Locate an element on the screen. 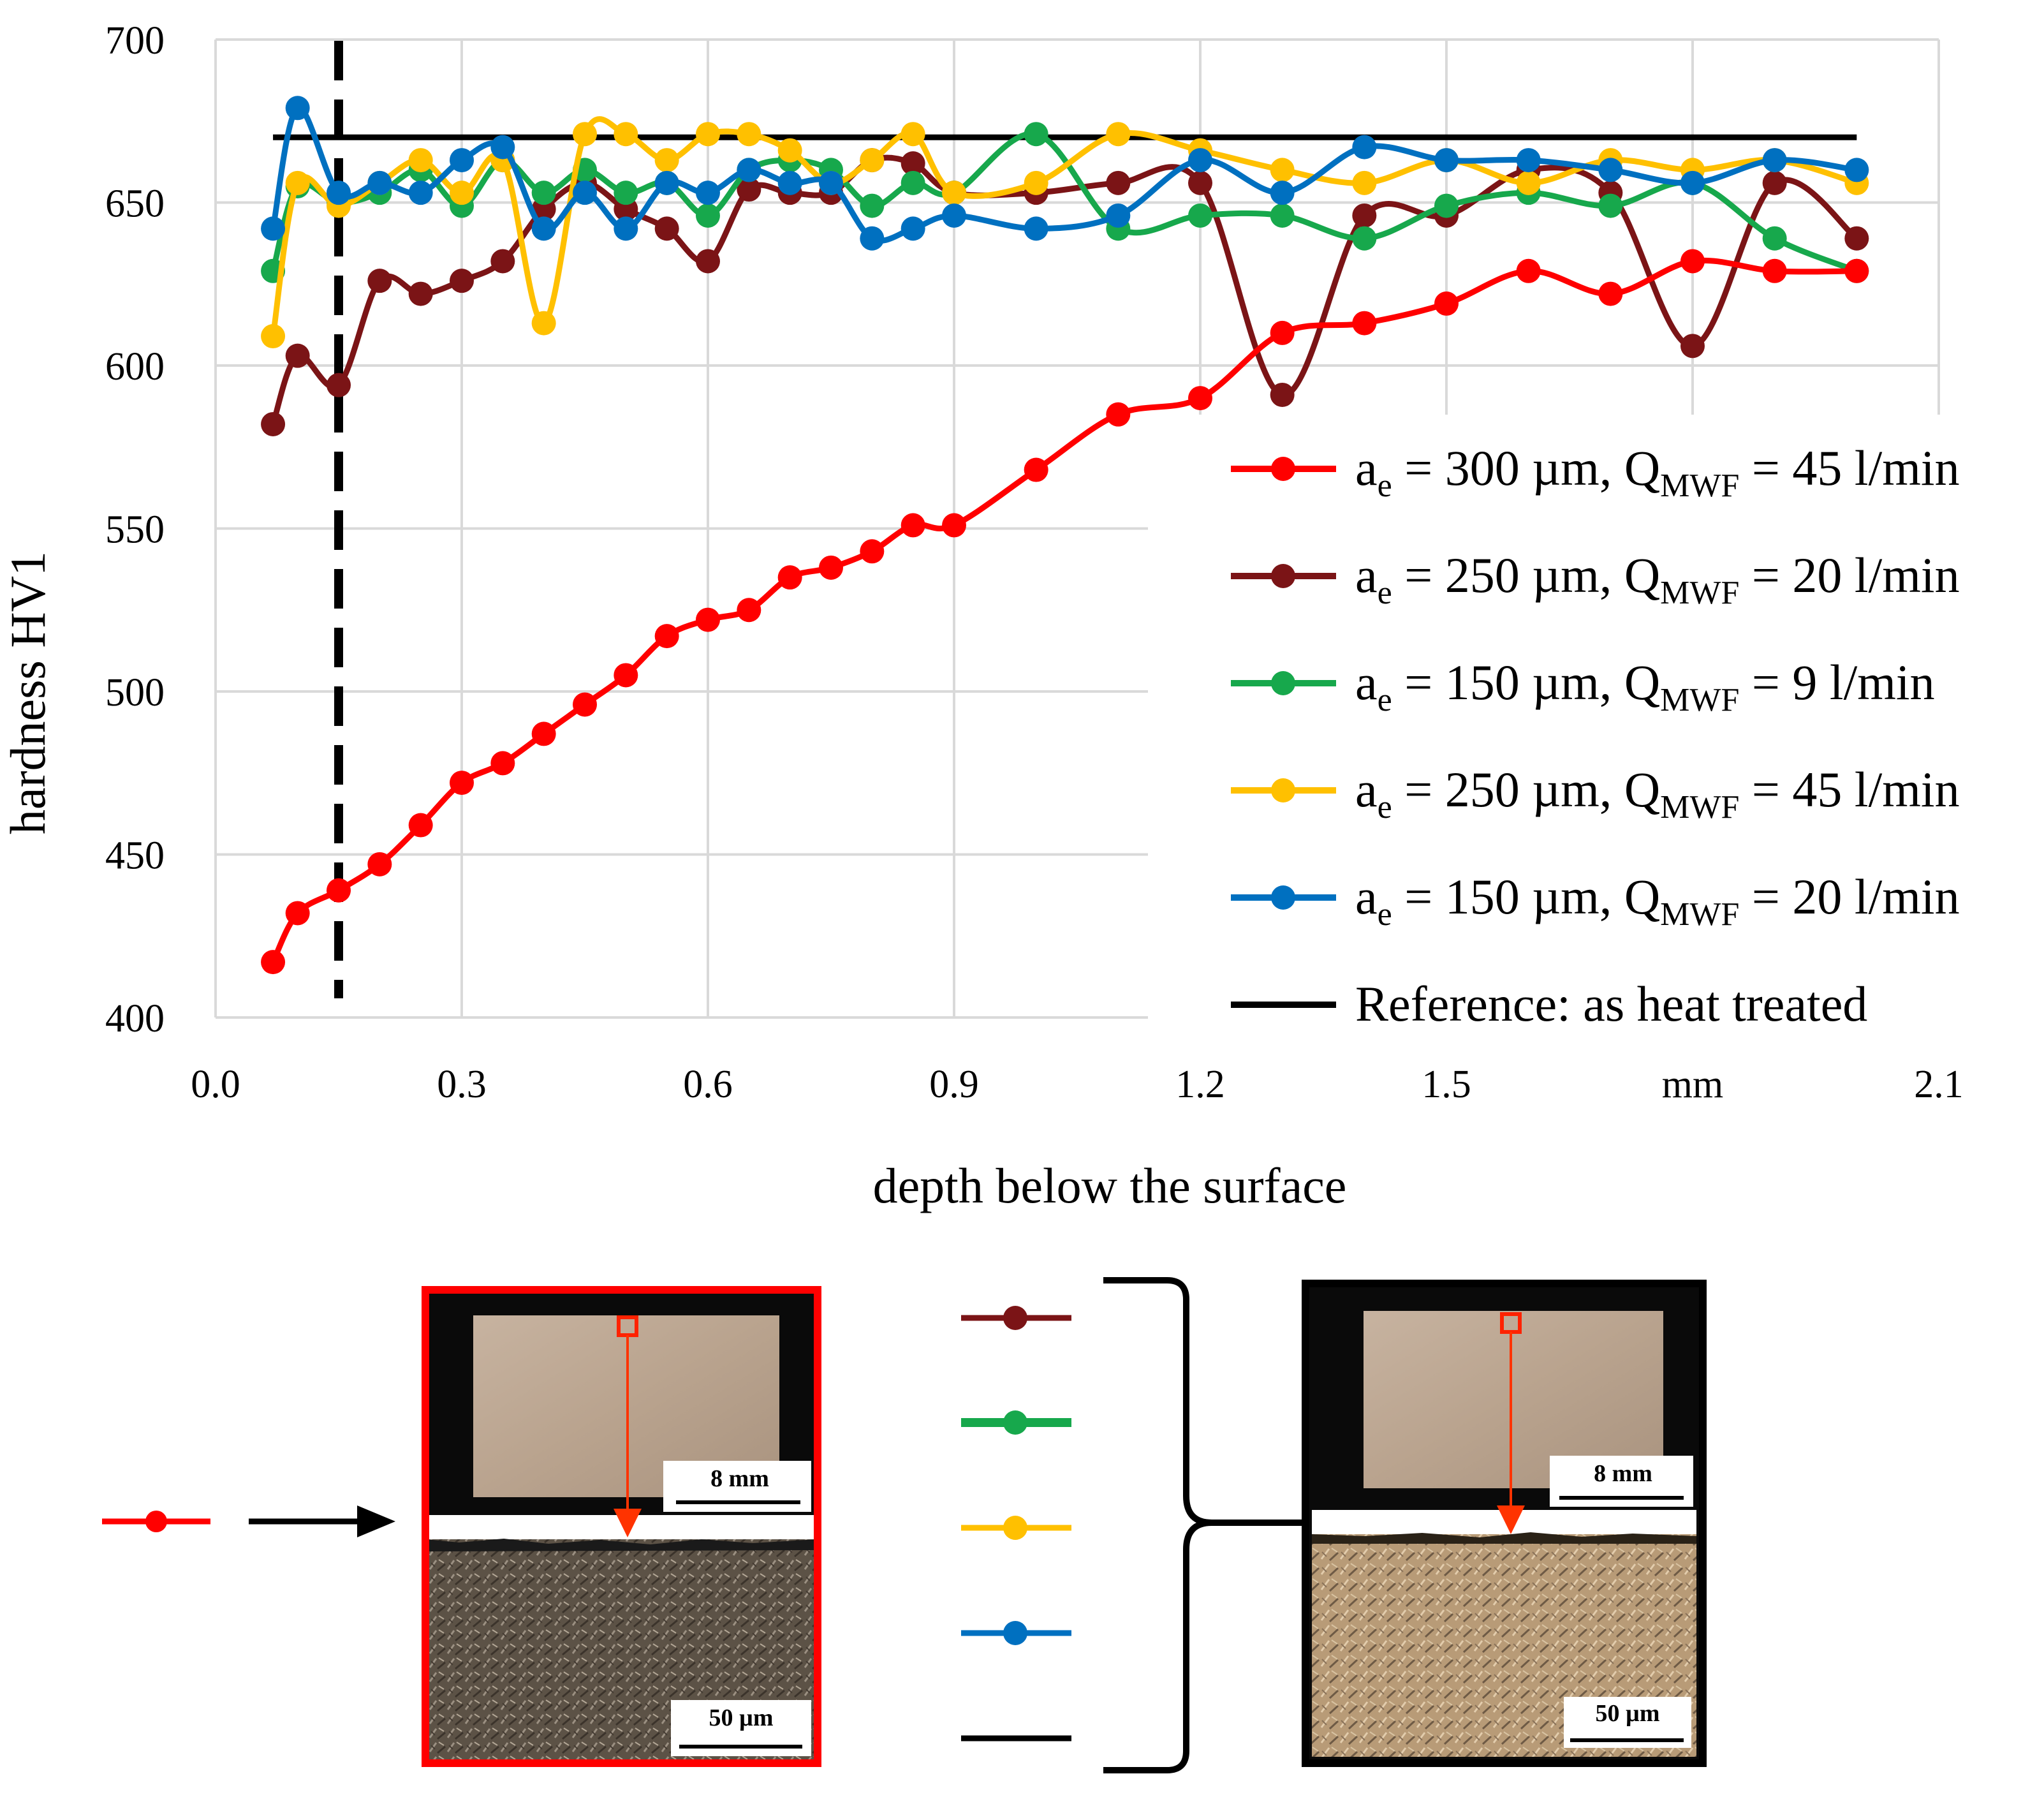 Image resolution: width=2044 pixels, height=1797 pixels. y-axis-title: hardness HV1 is located at coordinates (27, 693).